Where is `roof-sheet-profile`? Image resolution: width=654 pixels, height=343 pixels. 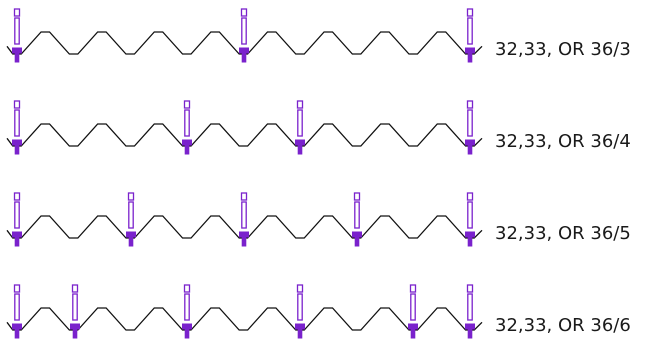 roof-sheet-profile is located at coordinates (244, 135).